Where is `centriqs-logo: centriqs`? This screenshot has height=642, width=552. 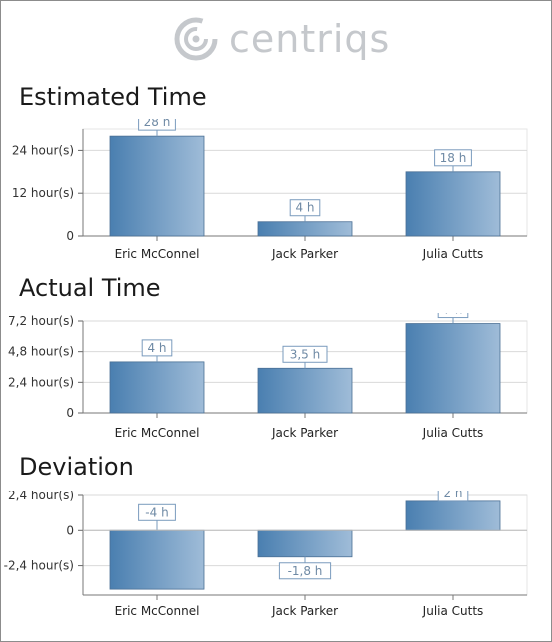 centriqs-logo: centriqs is located at coordinates (281, 39).